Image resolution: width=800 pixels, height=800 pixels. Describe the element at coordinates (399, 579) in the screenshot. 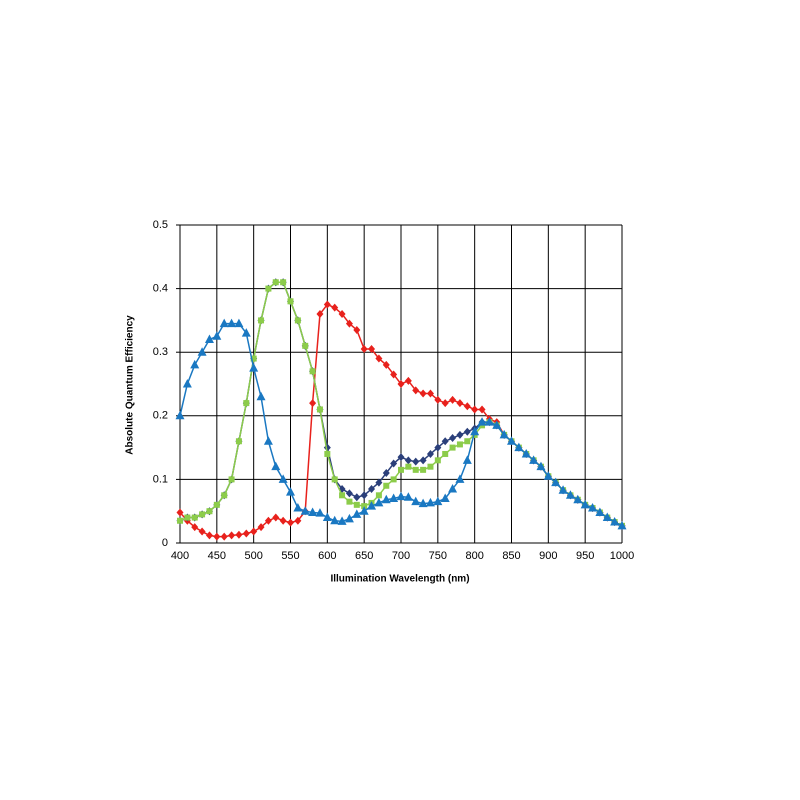

I see `x-axis-title: Illumination Wavelength (nm)` at that location.